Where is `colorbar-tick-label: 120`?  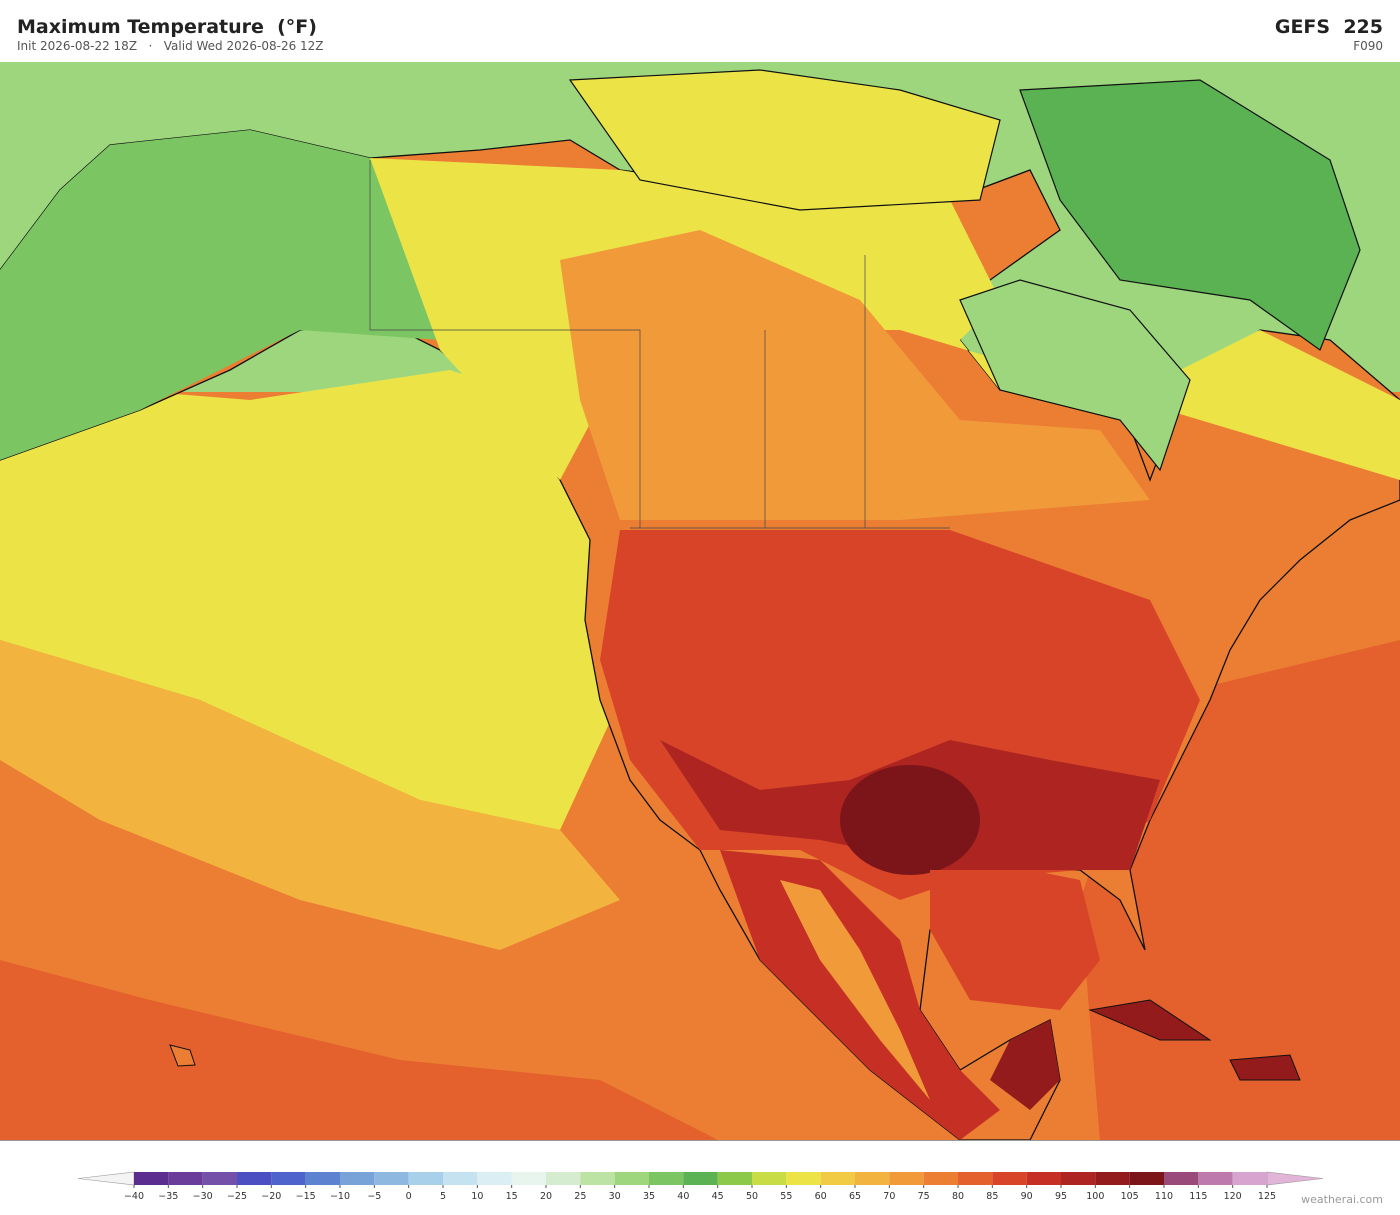
colorbar-tick-label: 120 is located at coordinates (1233, 1196).